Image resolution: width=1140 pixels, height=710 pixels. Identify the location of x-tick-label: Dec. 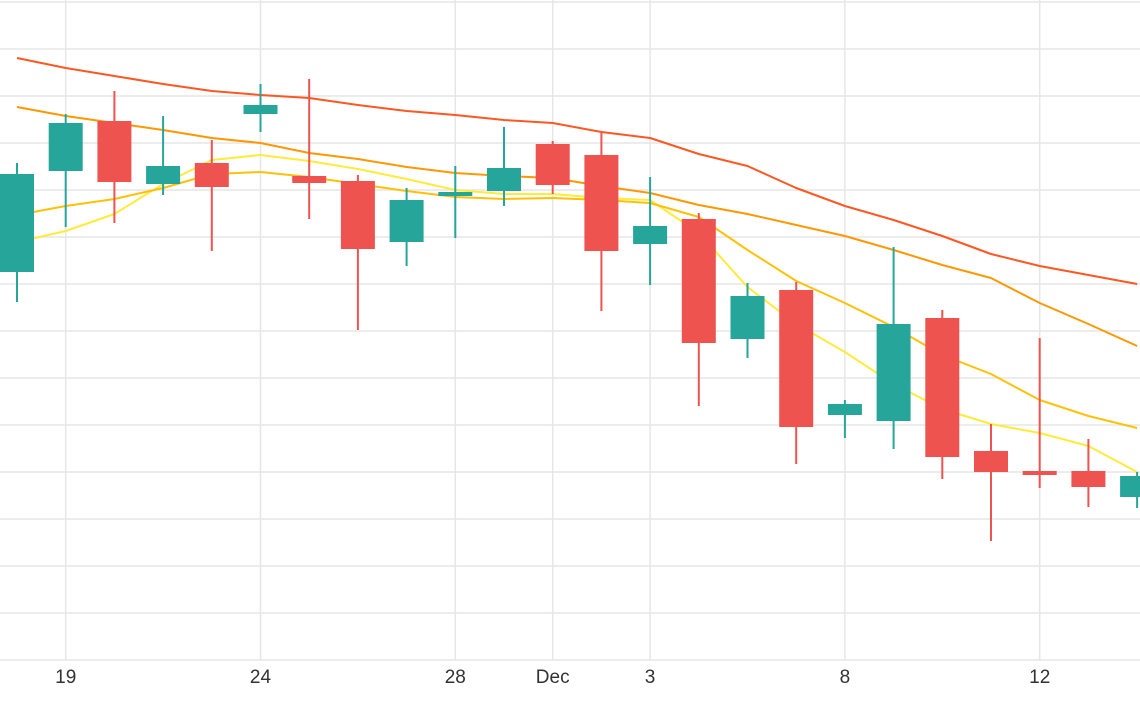
(553, 677).